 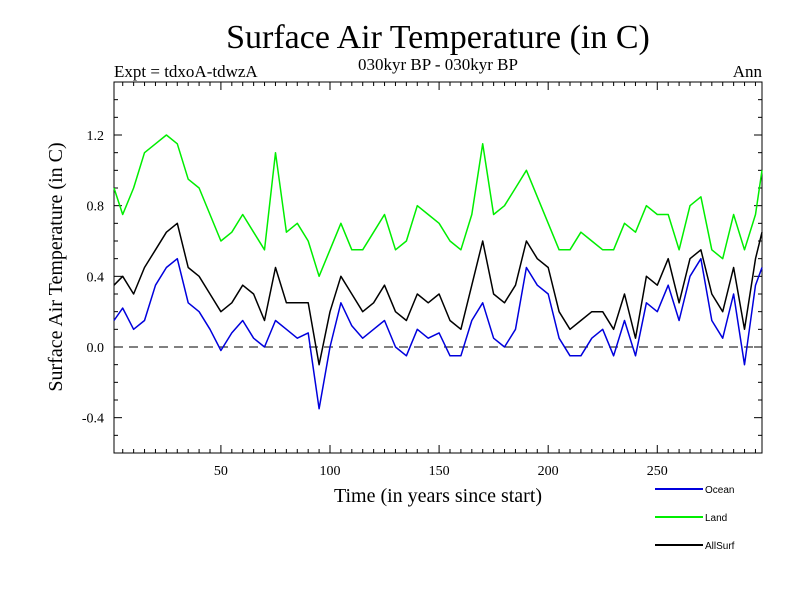 What do you see at coordinates (56, 266) in the screenshot?
I see `y-axis-label: Surface Air Temperature (in C)` at bounding box center [56, 266].